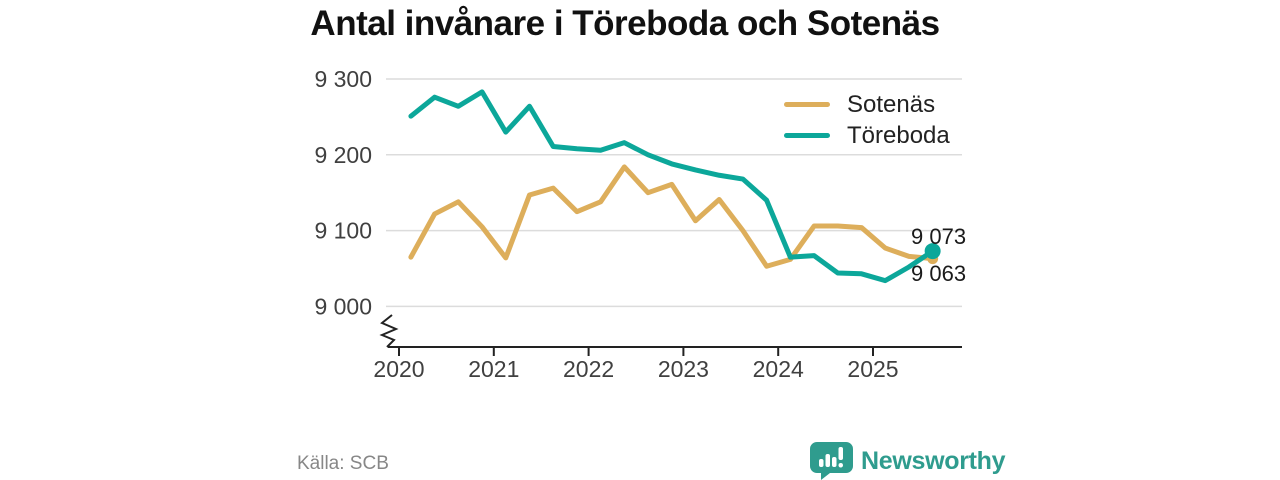 The image size is (1280, 480). Describe the element at coordinates (343, 231) in the screenshot. I see `y-tick-label: 9 100` at that location.